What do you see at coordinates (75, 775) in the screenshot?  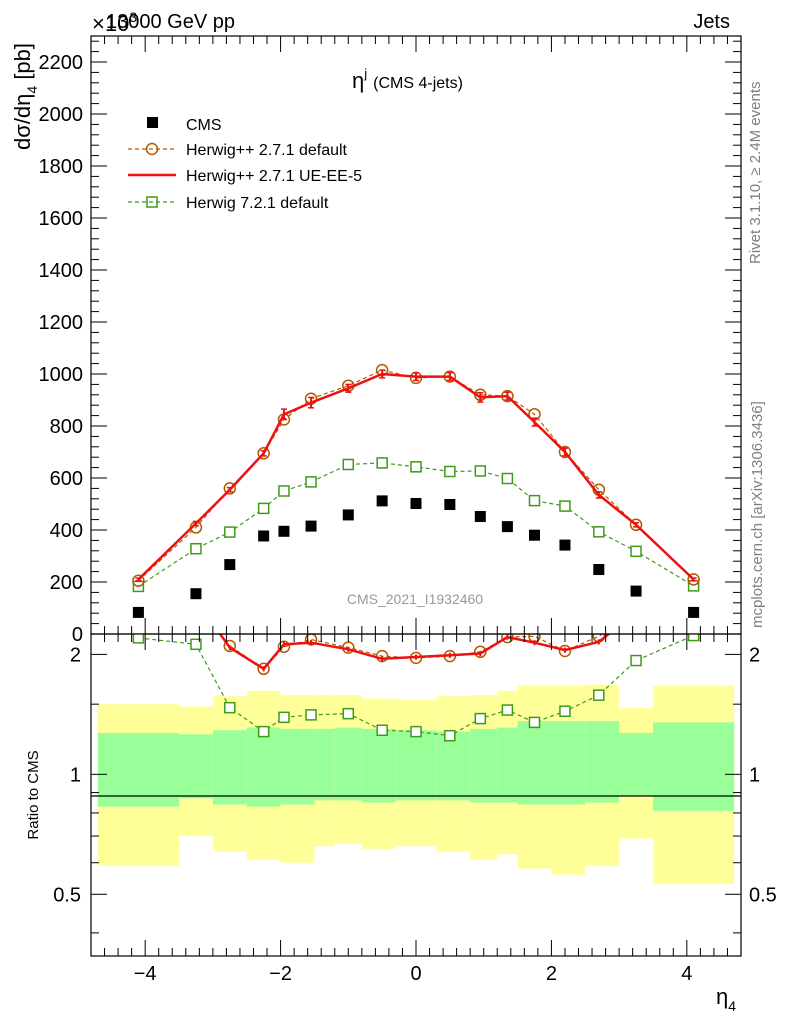 I see `ratio-ytick-label: 1` at bounding box center [75, 775].